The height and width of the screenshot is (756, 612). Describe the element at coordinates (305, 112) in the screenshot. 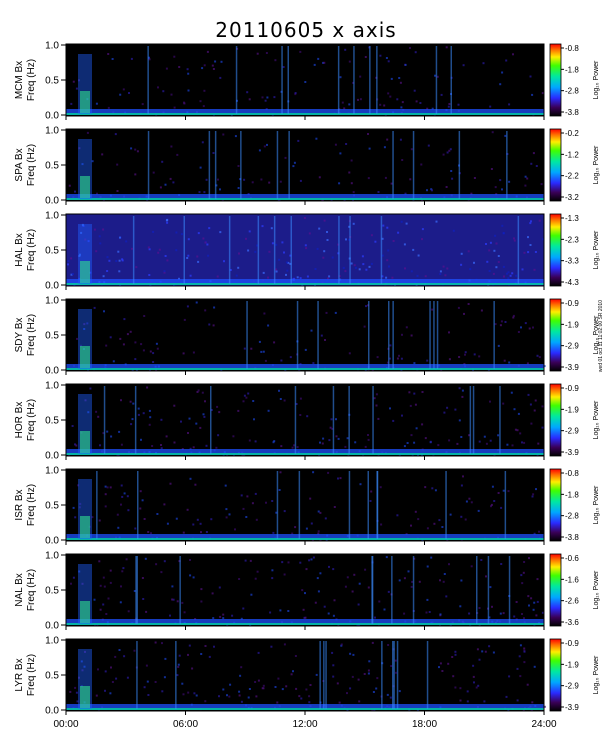

I see `heatmap-lowfreq-band` at that location.